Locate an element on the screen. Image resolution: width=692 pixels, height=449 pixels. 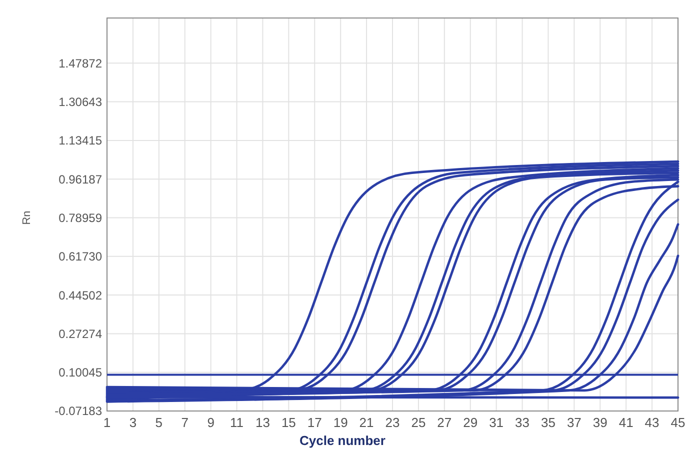
x-tick-label: 45 is located at coordinates (678, 422).